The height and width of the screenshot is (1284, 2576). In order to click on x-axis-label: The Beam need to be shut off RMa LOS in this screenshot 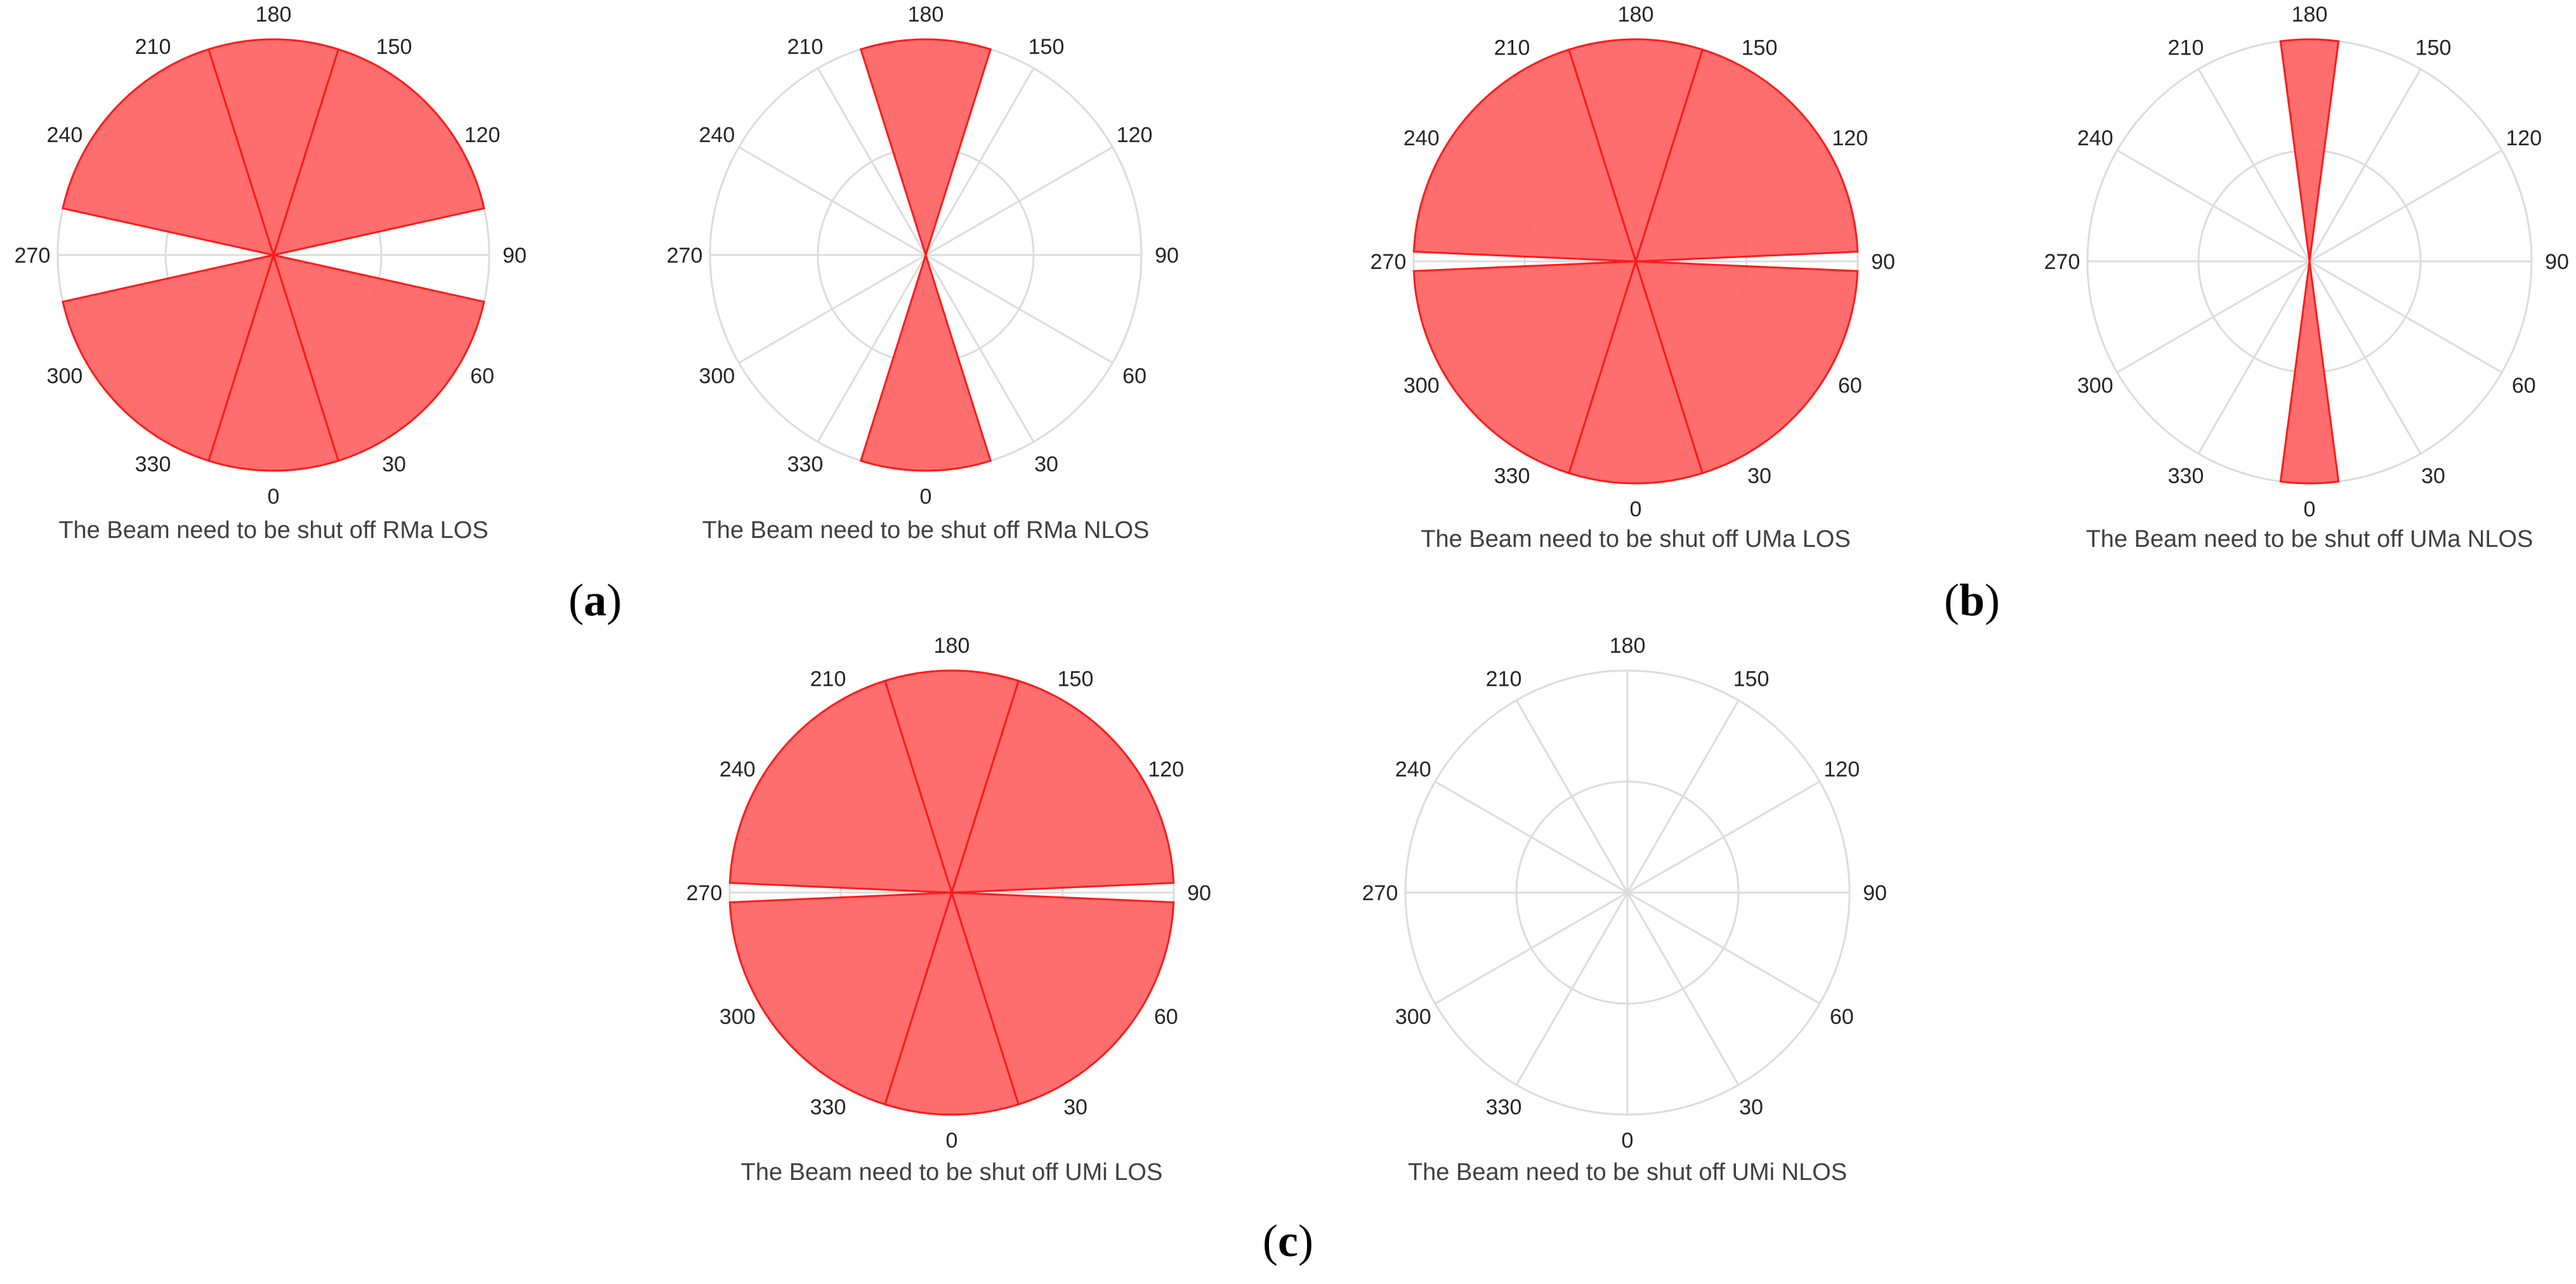, I will do `click(273, 530)`.